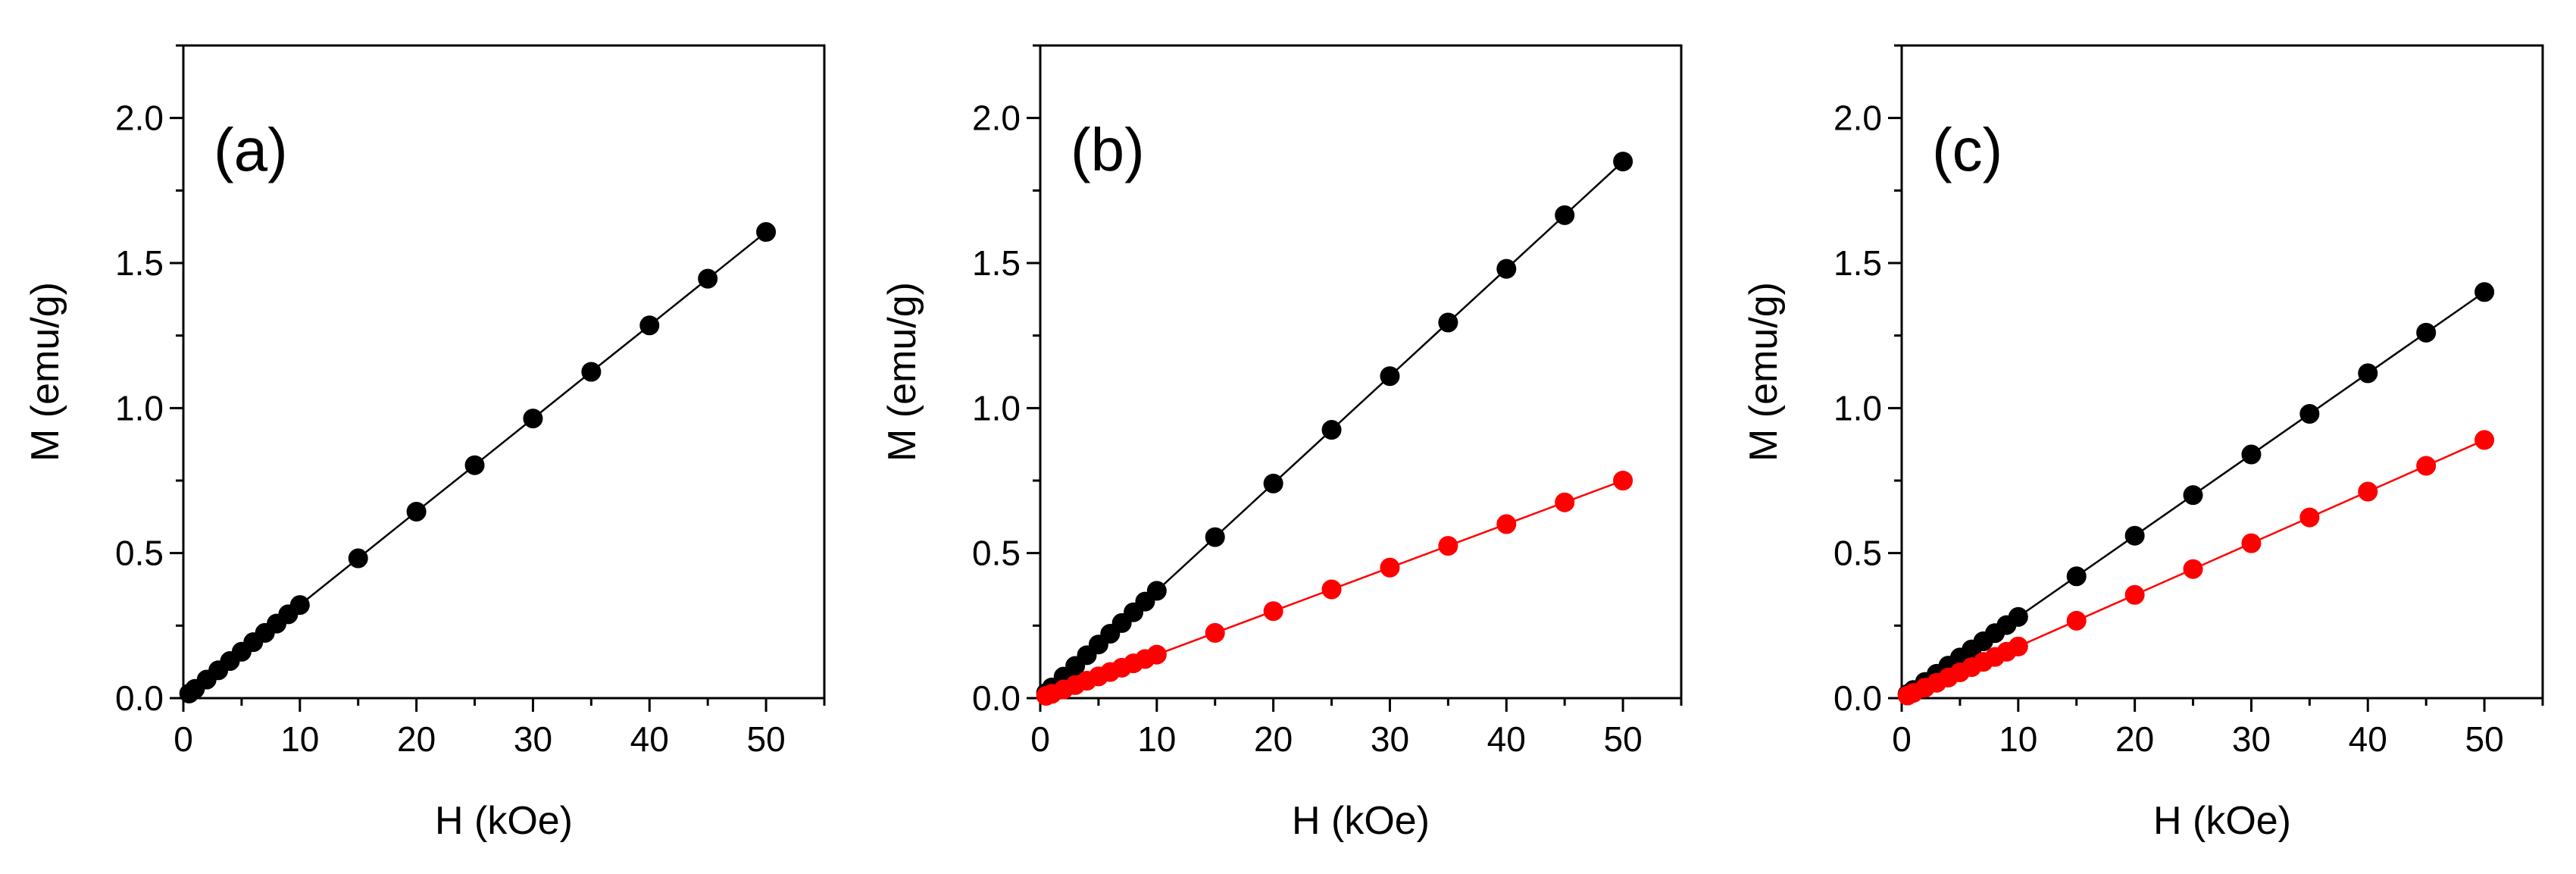 The width and height of the screenshot is (2576, 874). I want to click on panel-label: (a), so click(251, 149).